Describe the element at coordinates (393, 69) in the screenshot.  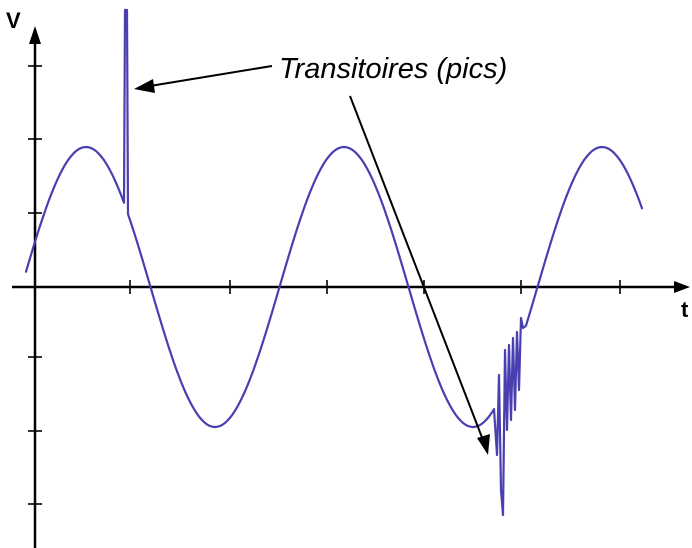
I see `transients-annotation: Transitoires (pics)` at that location.